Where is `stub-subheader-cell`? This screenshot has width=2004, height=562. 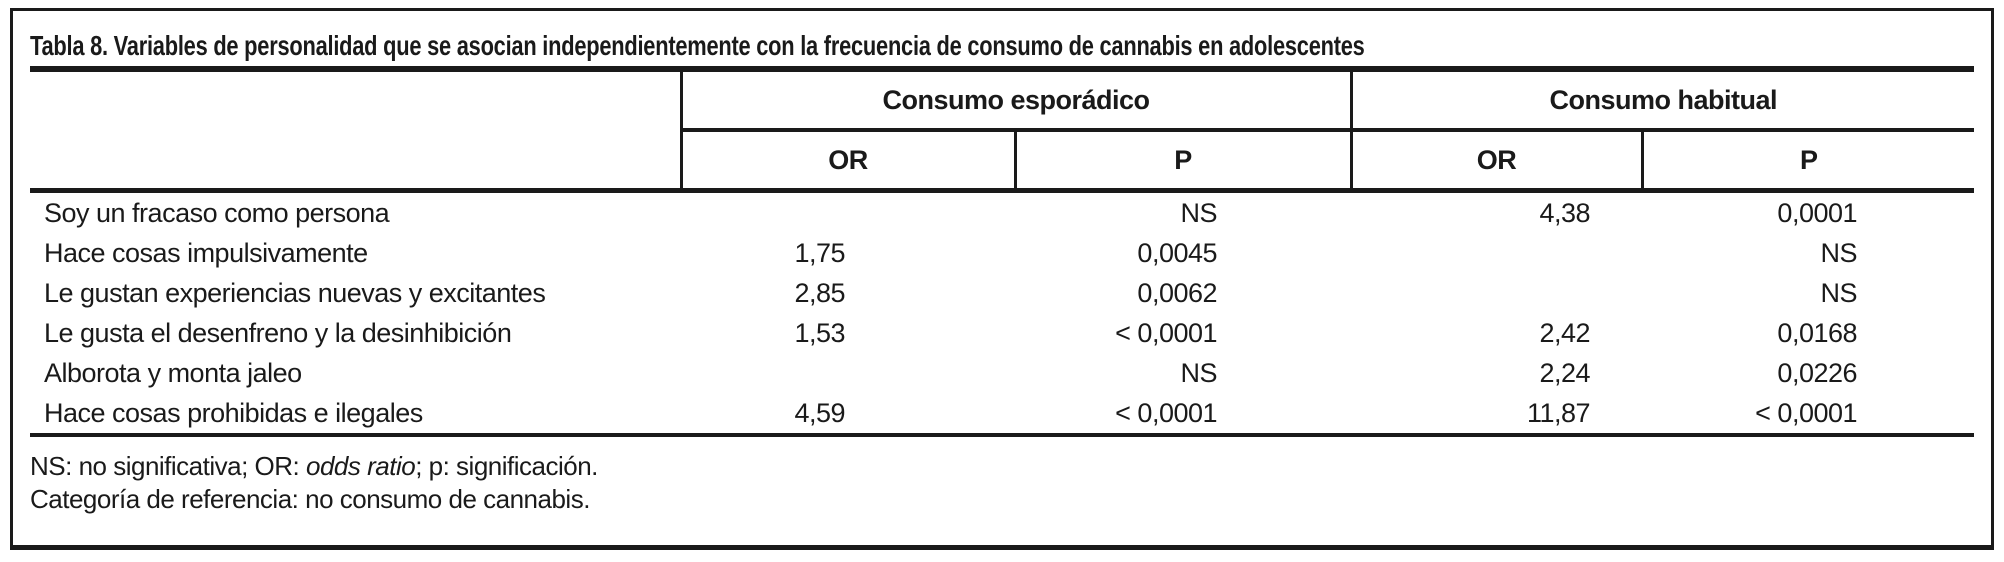 stub-subheader-cell is located at coordinates (356, 161).